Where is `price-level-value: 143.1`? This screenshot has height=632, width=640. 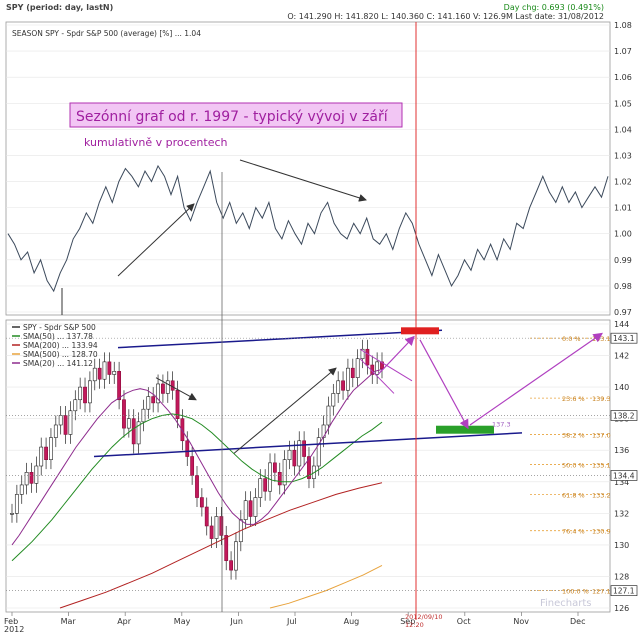
price-level-value: 143.1 is located at coordinates (624, 338).